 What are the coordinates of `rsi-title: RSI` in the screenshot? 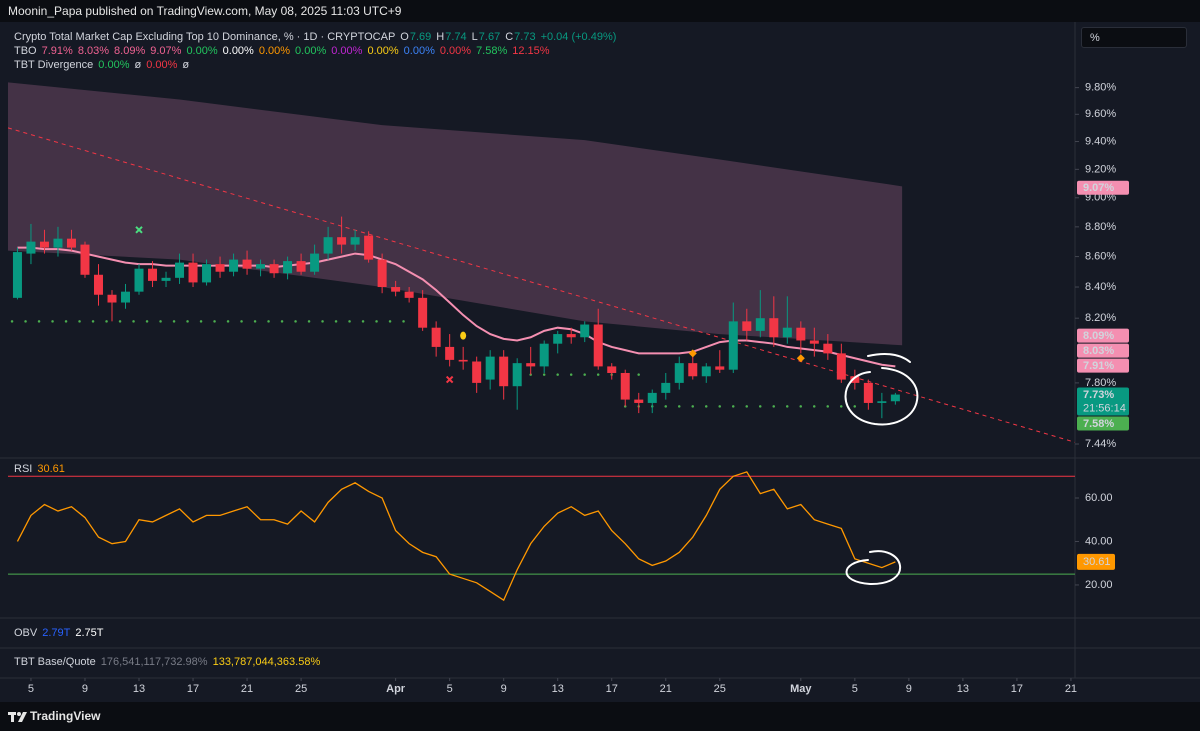 It's located at (23, 469).